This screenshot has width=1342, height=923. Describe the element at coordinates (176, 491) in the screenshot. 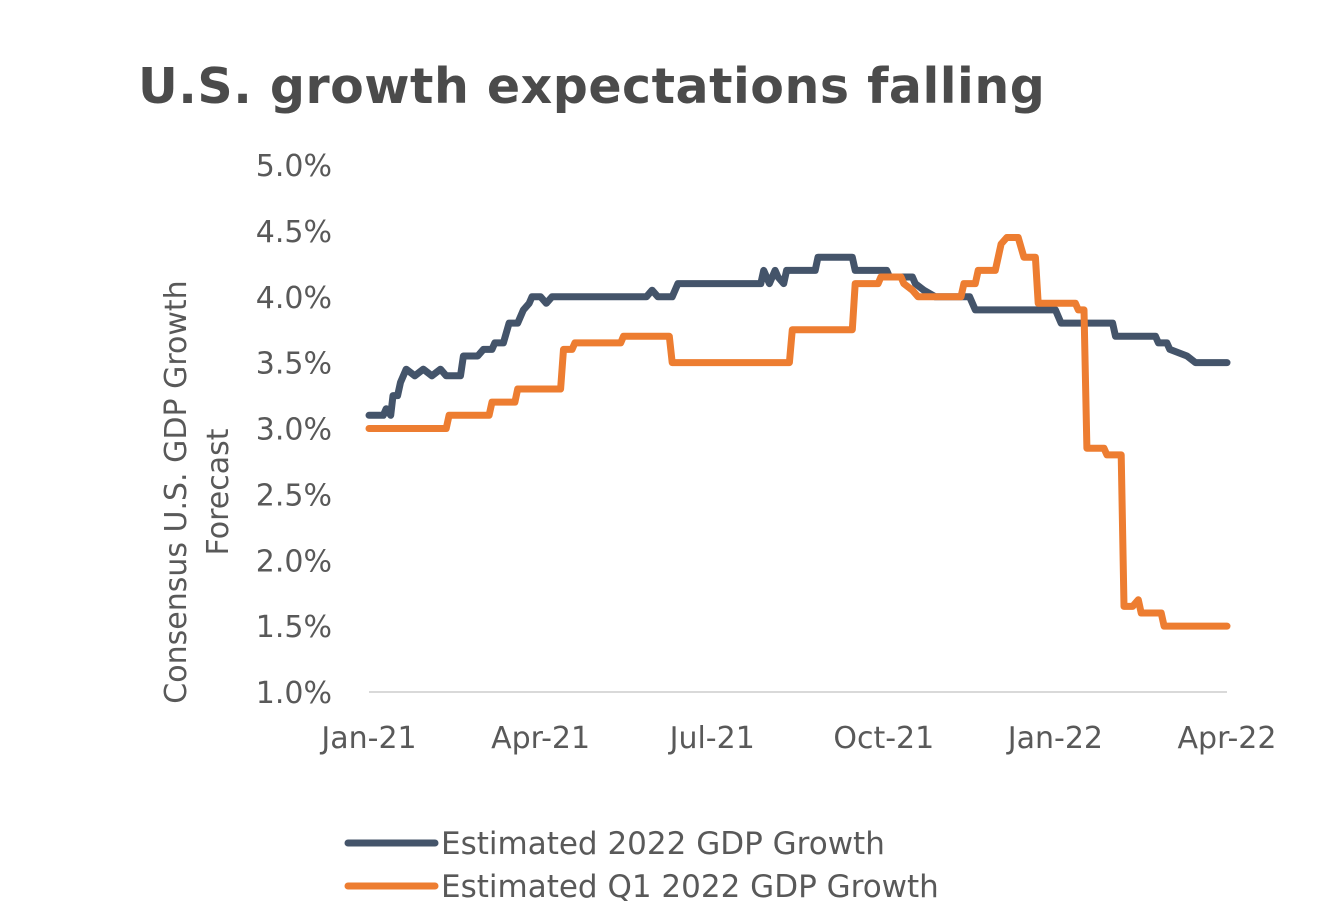

I see `y-axis-label-line-1: Consensus U.S. GDP Growth` at that location.